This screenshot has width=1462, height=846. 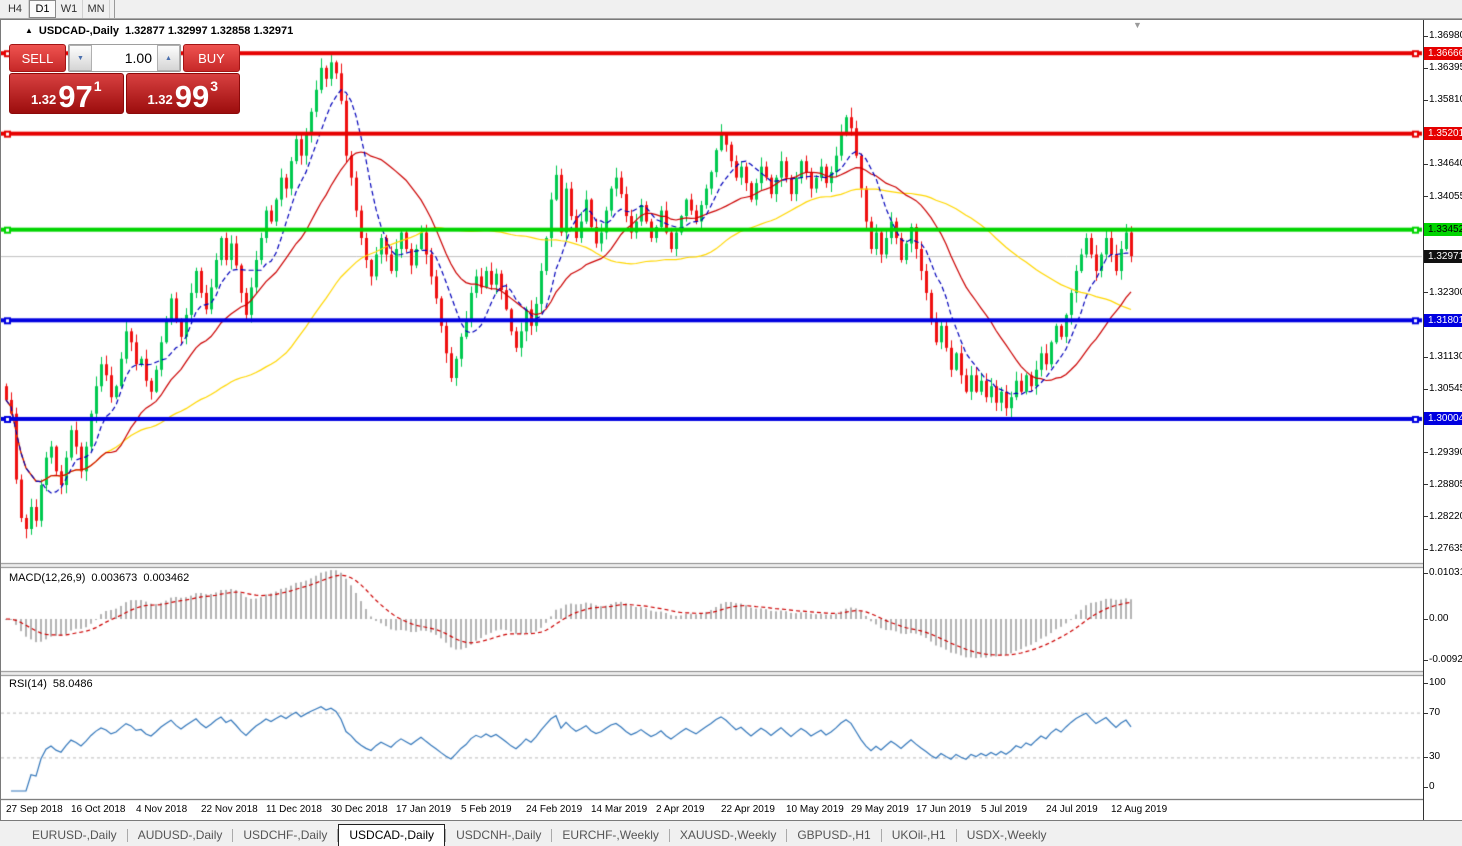 What do you see at coordinates (1445, 196) in the screenshot?
I see `price-tick-label: 1.34055` at bounding box center [1445, 196].